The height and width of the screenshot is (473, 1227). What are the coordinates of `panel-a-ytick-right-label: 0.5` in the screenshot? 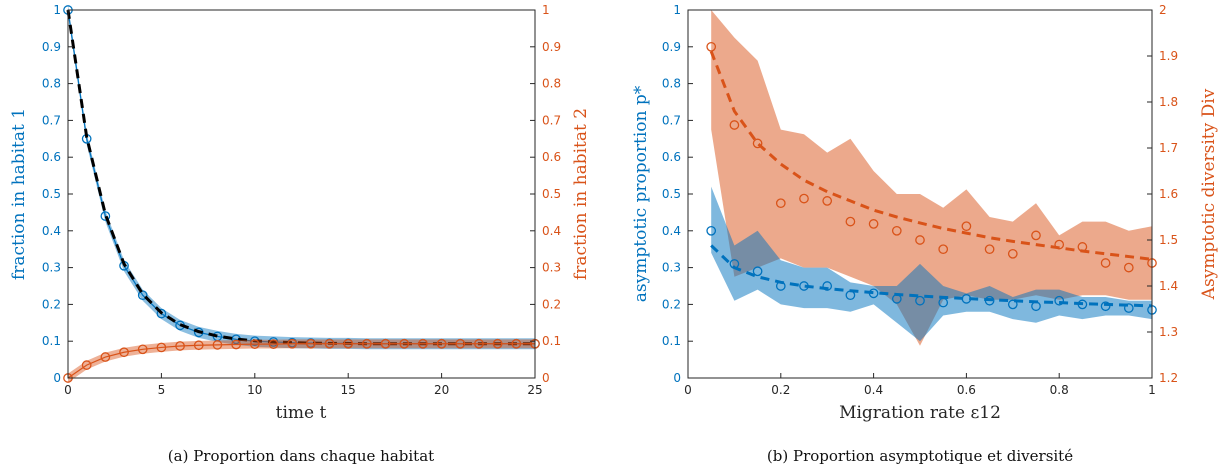 It's located at (551, 194).